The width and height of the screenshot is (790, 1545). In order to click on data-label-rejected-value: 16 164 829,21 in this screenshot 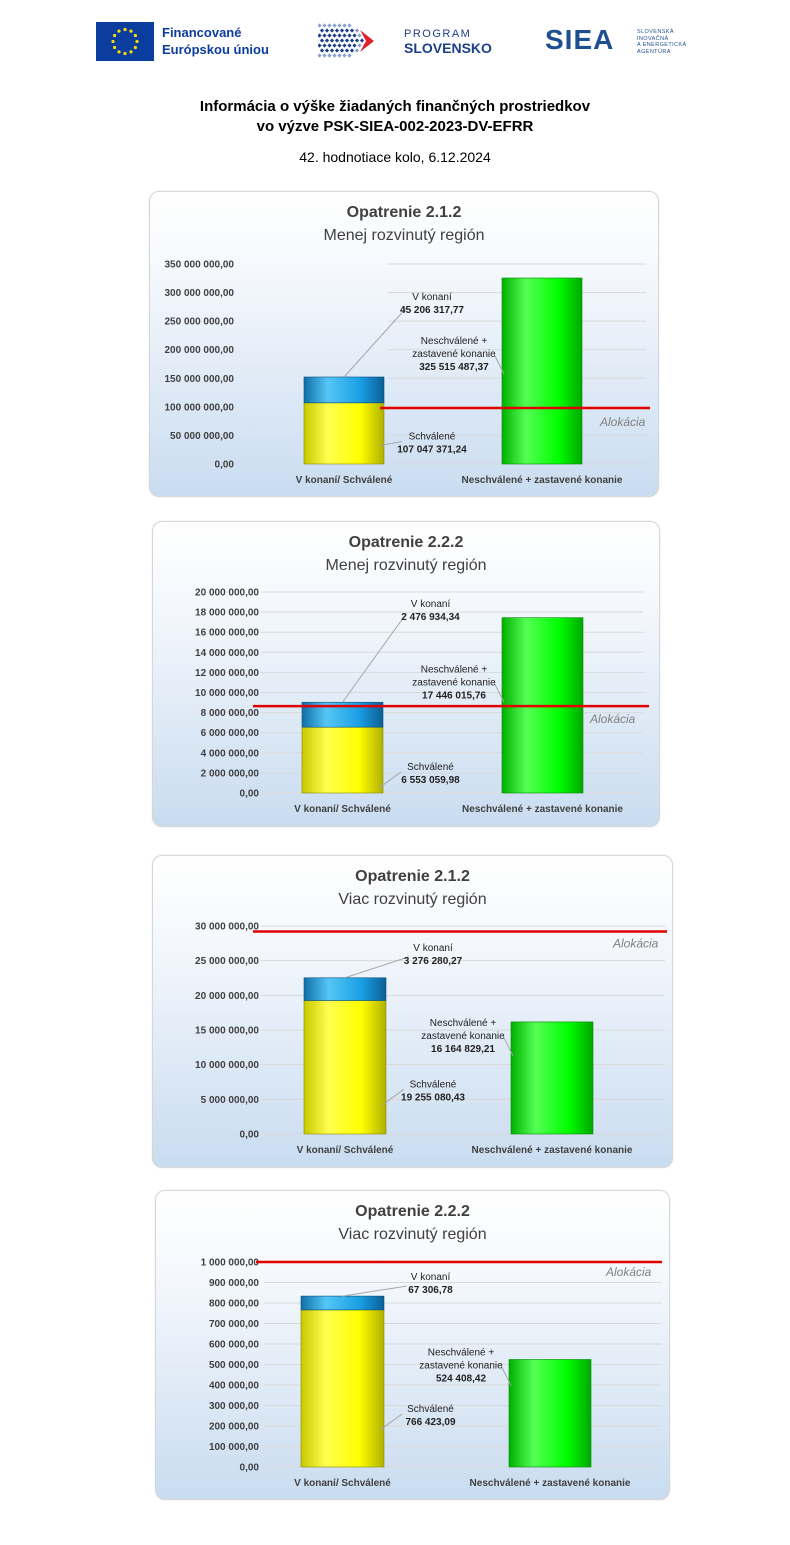, I will do `click(463, 1049)`.